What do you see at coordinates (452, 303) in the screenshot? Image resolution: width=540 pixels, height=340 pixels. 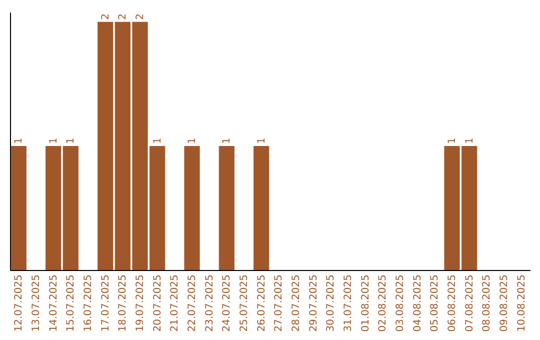 I see `x-tick-label: 06.08.2025` at bounding box center [452, 303].